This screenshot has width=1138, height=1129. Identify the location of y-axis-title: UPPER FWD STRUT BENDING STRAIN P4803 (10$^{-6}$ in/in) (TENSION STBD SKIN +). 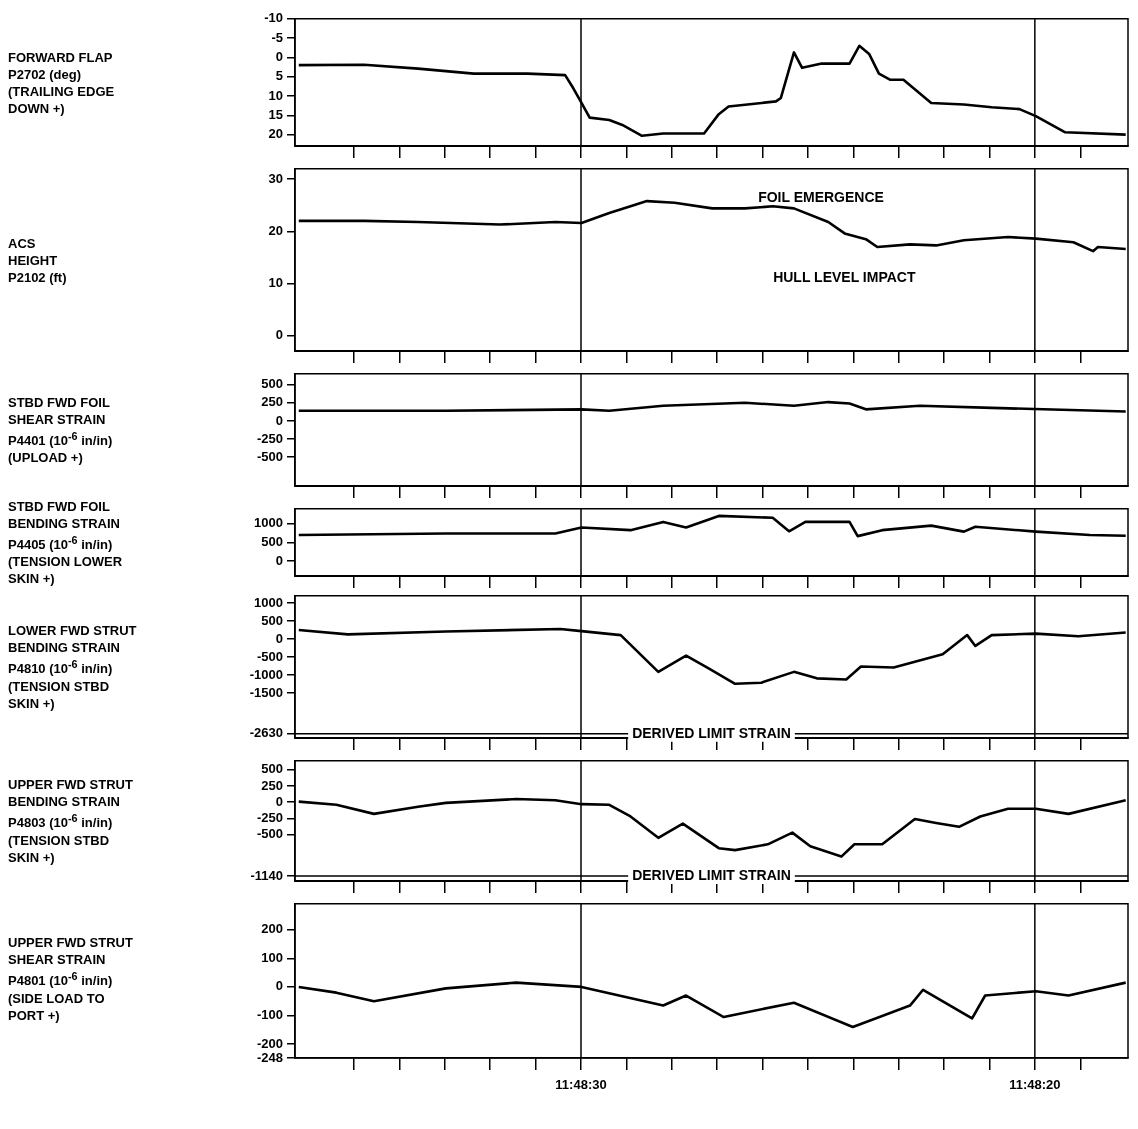
(70, 821).